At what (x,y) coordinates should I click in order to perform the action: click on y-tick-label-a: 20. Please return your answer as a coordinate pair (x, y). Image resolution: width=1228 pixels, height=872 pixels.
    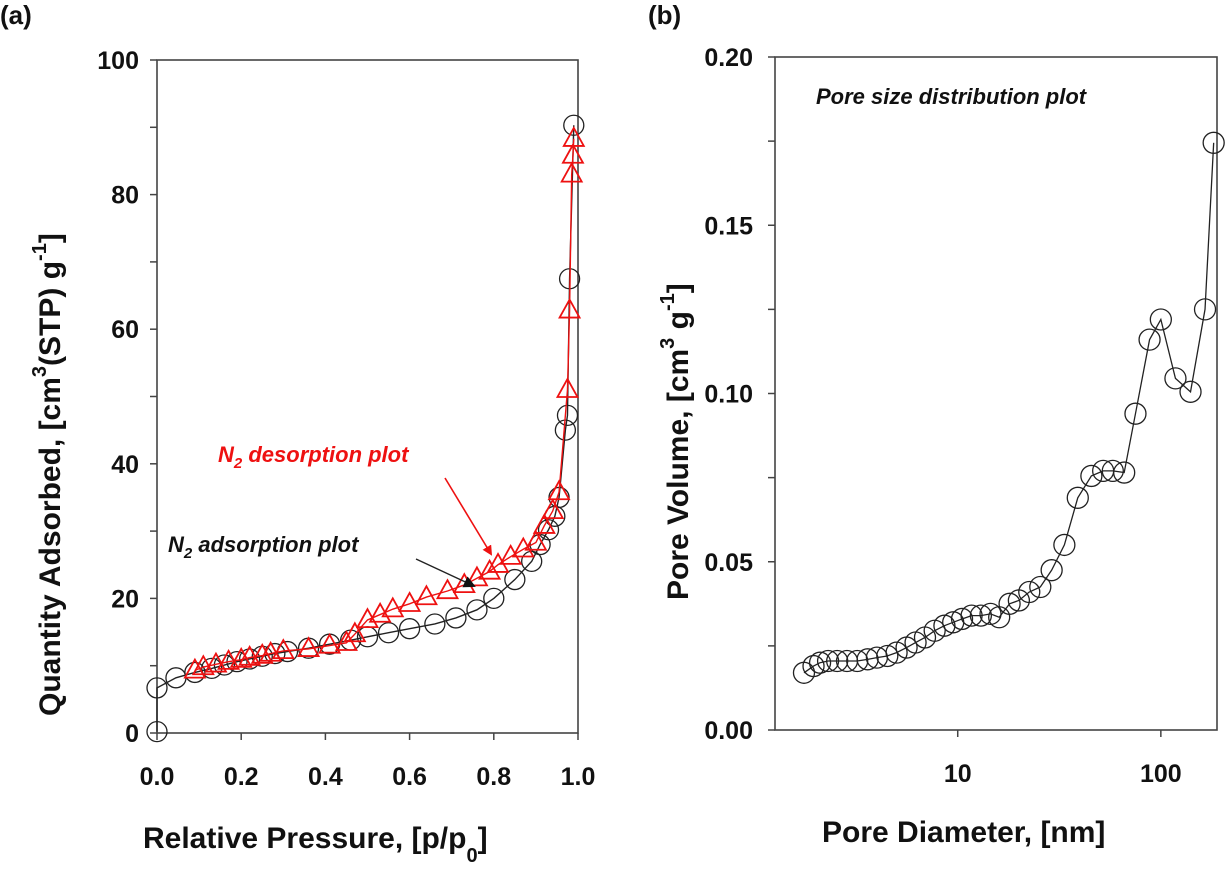
    Looking at the image, I should click on (125, 599).